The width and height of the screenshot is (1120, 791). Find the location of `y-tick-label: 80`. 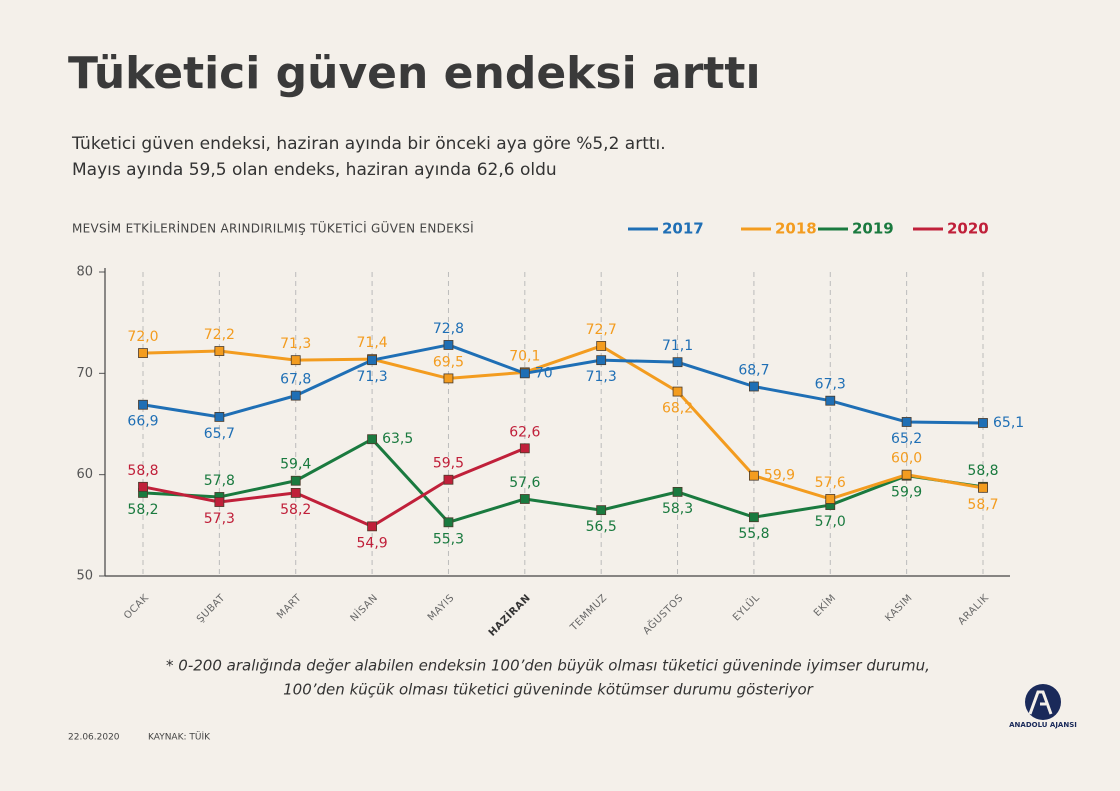

y-tick-label: 80 is located at coordinates (84, 272).